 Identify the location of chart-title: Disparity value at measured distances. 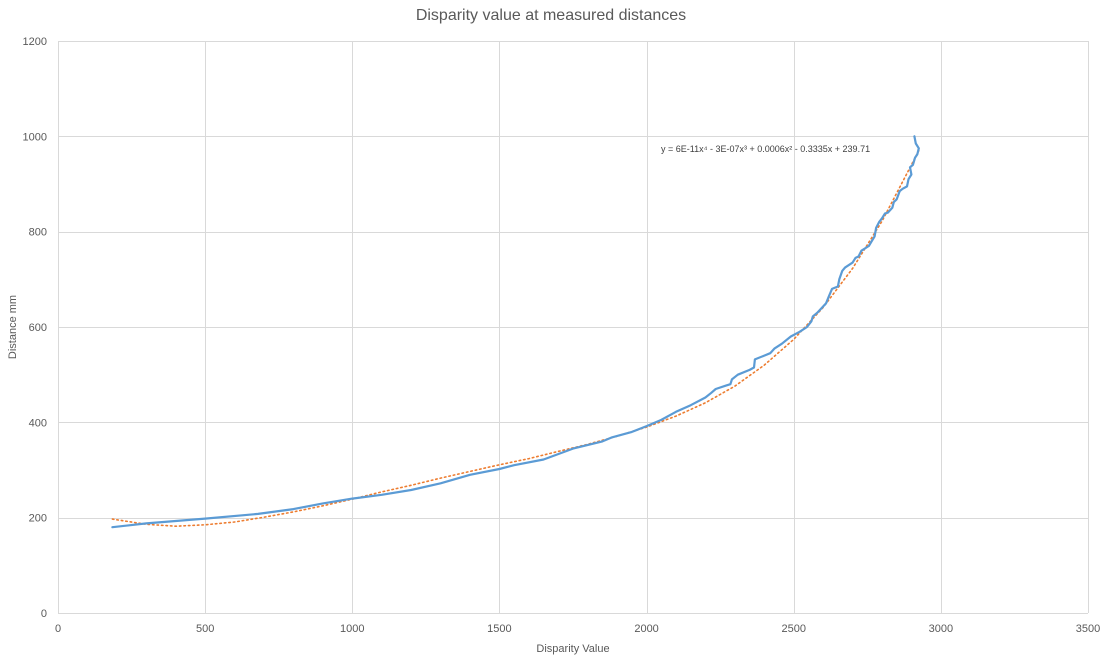
(551, 15).